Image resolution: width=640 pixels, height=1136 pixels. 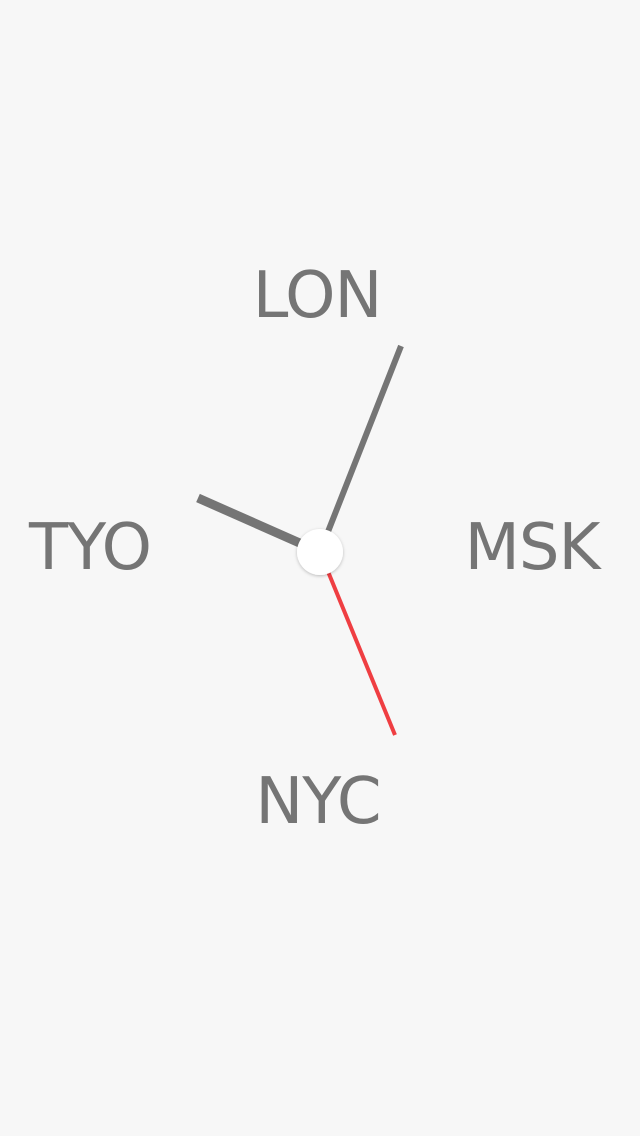 I want to click on second-hand, so click(x=357, y=643).